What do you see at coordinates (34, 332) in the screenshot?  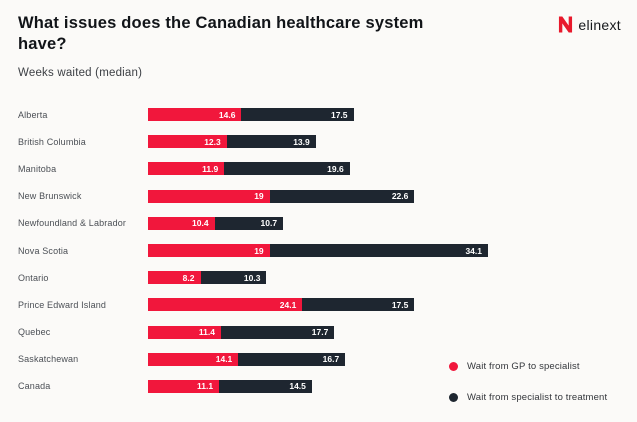 I see `row-label: Quebec` at bounding box center [34, 332].